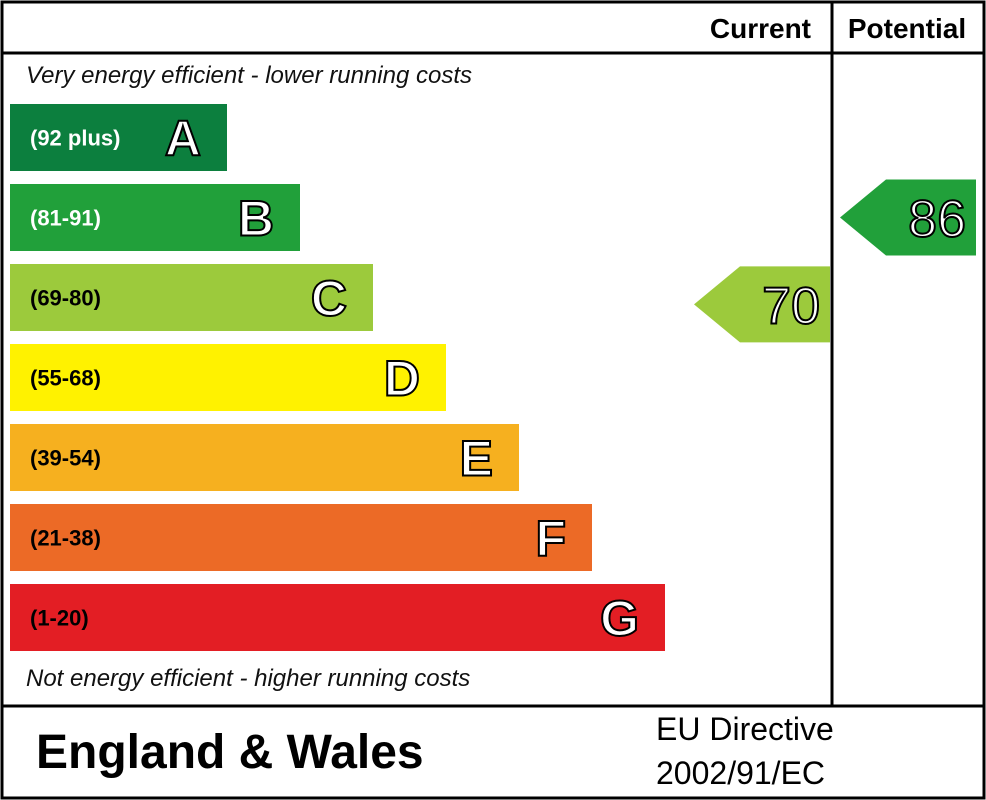  Describe the element at coordinates (337, 617) in the screenshot. I see `band-g-bar` at that location.